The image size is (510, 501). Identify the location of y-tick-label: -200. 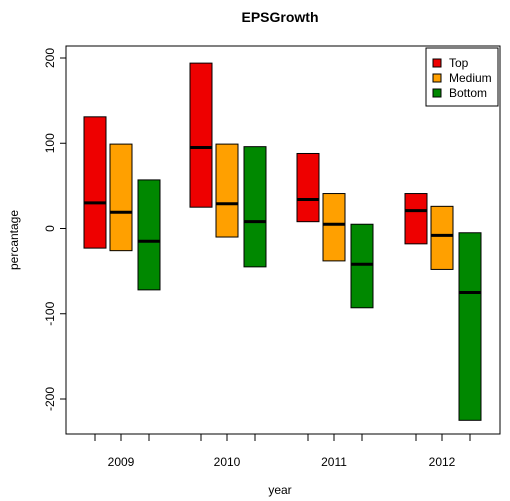
(50, 399).